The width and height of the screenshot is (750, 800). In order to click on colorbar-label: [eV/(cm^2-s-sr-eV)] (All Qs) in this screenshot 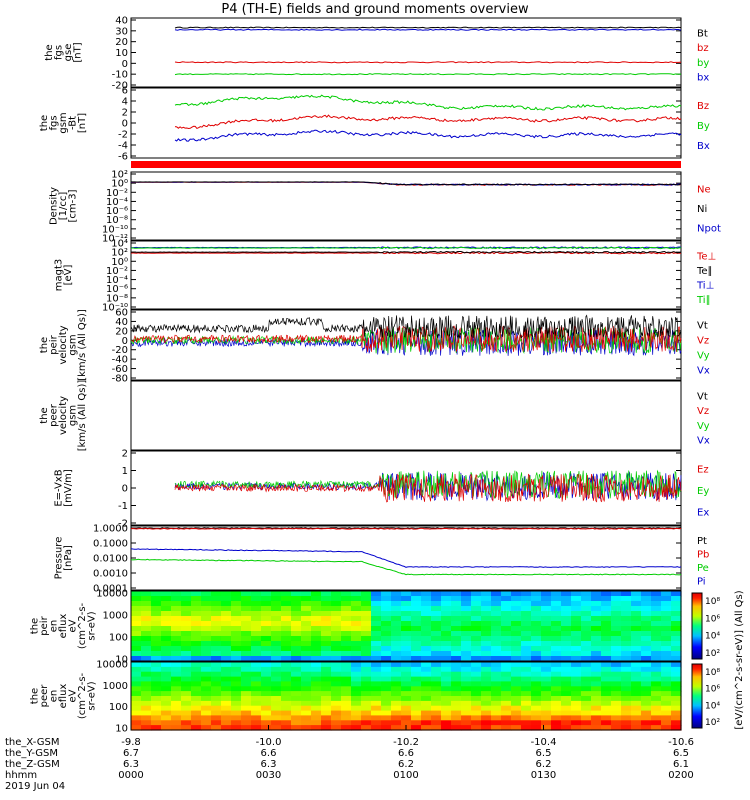, I will do `click(739, 659)`.